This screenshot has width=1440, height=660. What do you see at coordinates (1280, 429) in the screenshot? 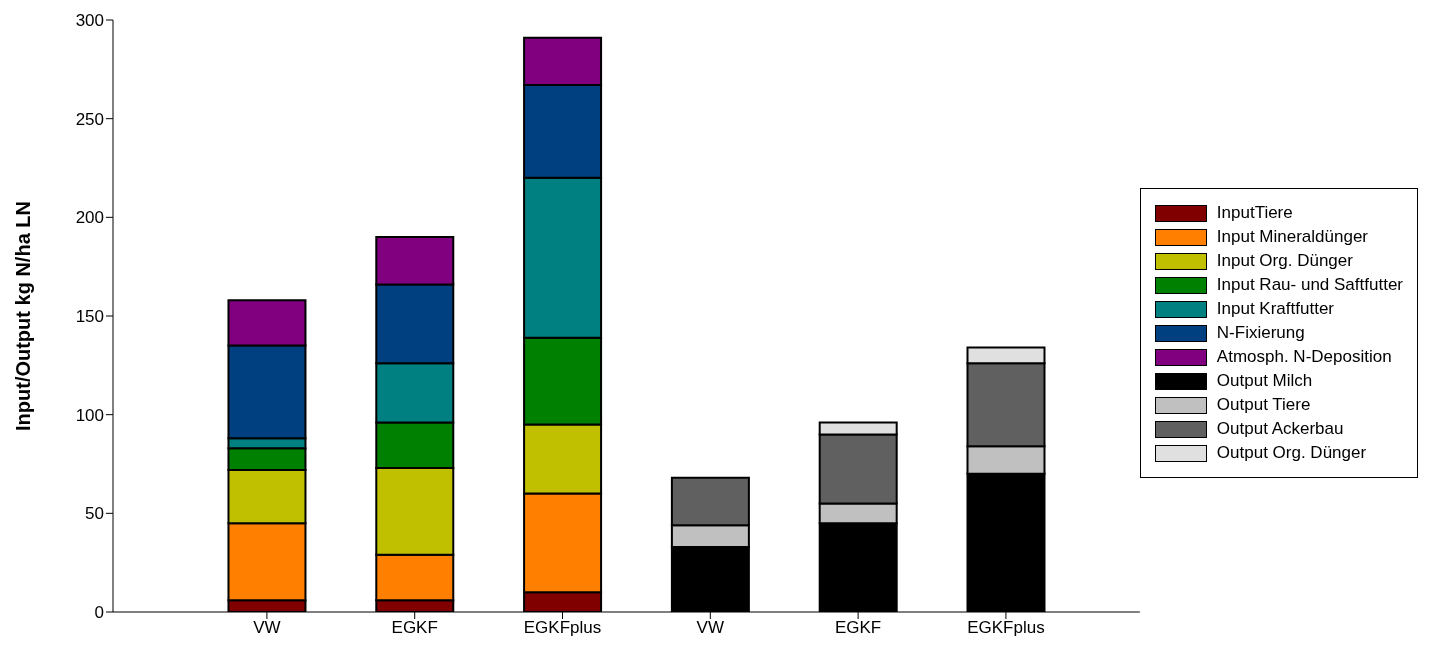
I see `legend-label: Output Ackerbau` at bounding box center [1280, 429].